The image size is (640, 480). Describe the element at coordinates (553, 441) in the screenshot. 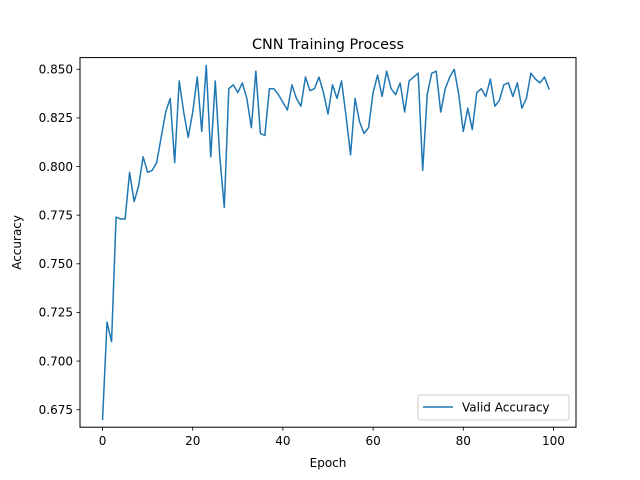

I see `x-tick-label: 100` at that location.